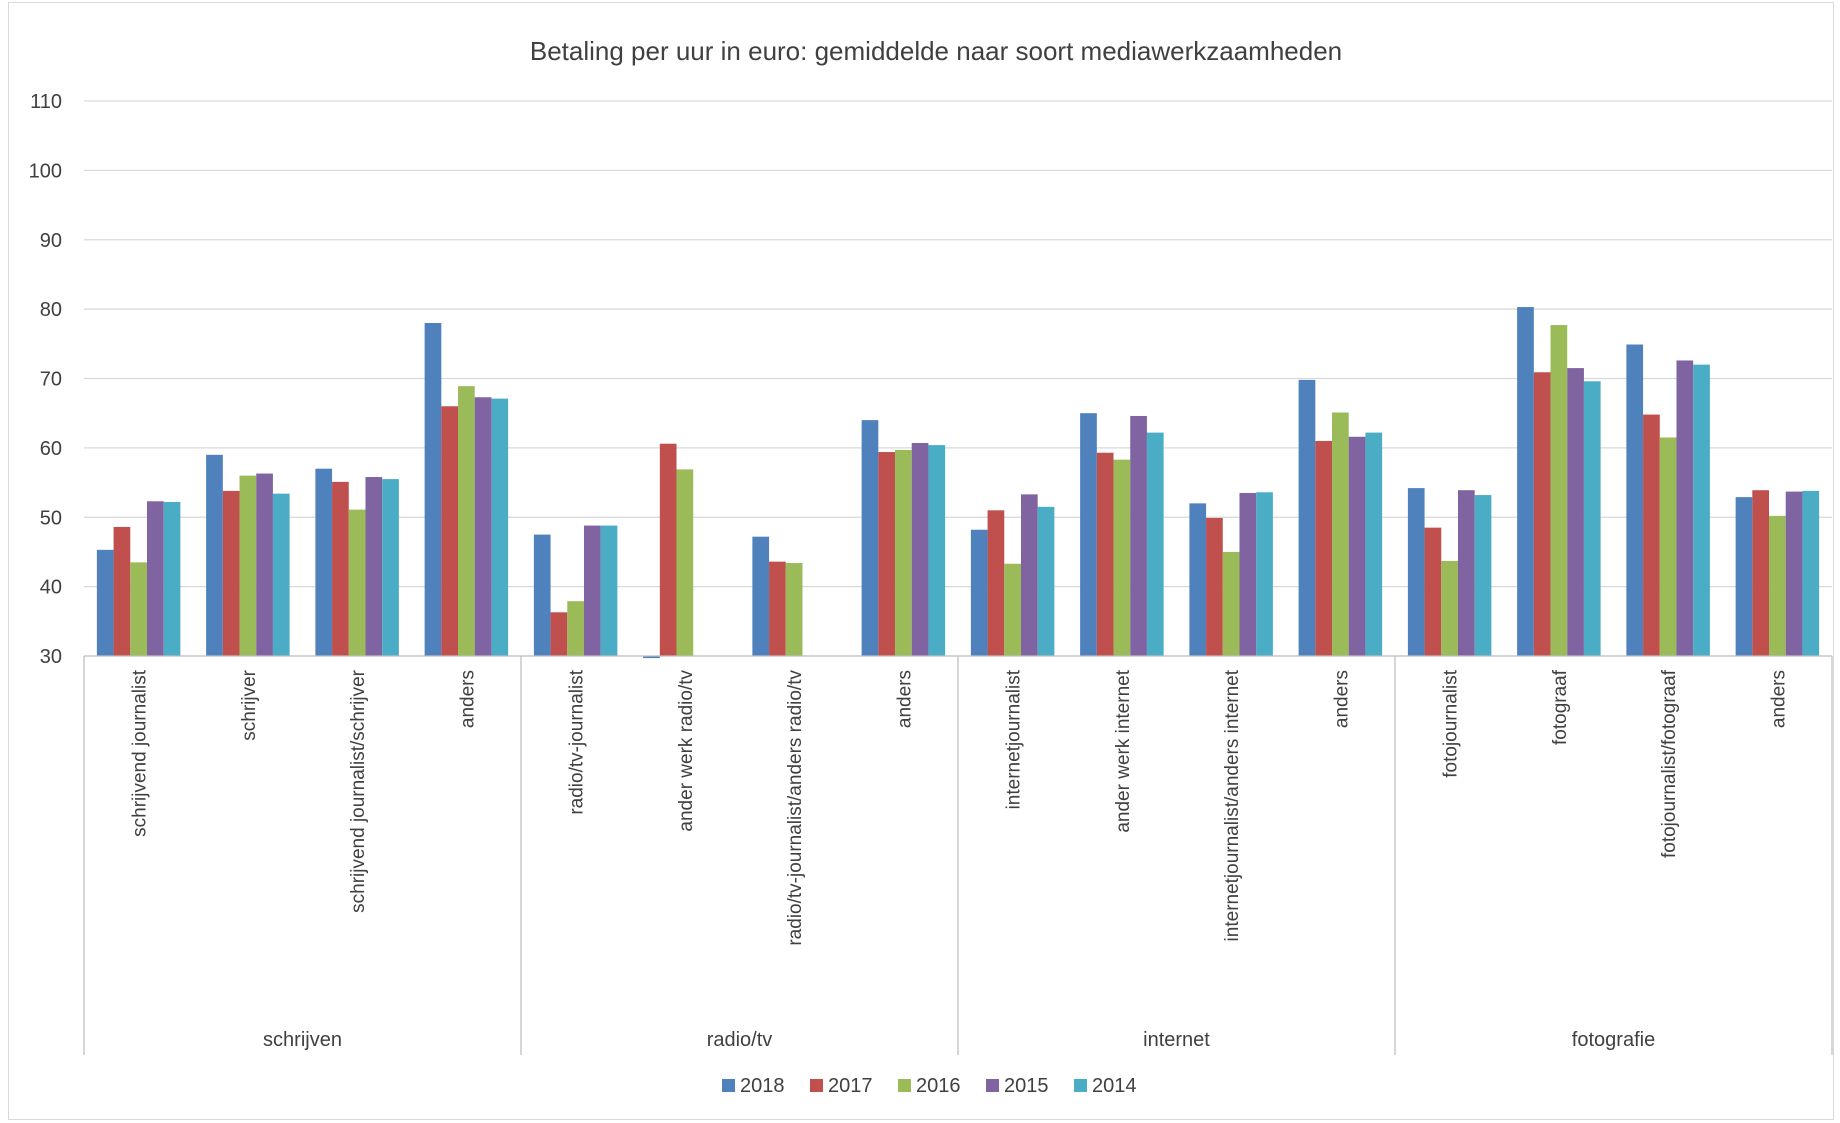 This screenshot has height=1123, width=1840. What do you see at coordinates (1026, 1086) in the screenshot?
I see `legend-label: 2015` at bounding box center [1026, 1086].